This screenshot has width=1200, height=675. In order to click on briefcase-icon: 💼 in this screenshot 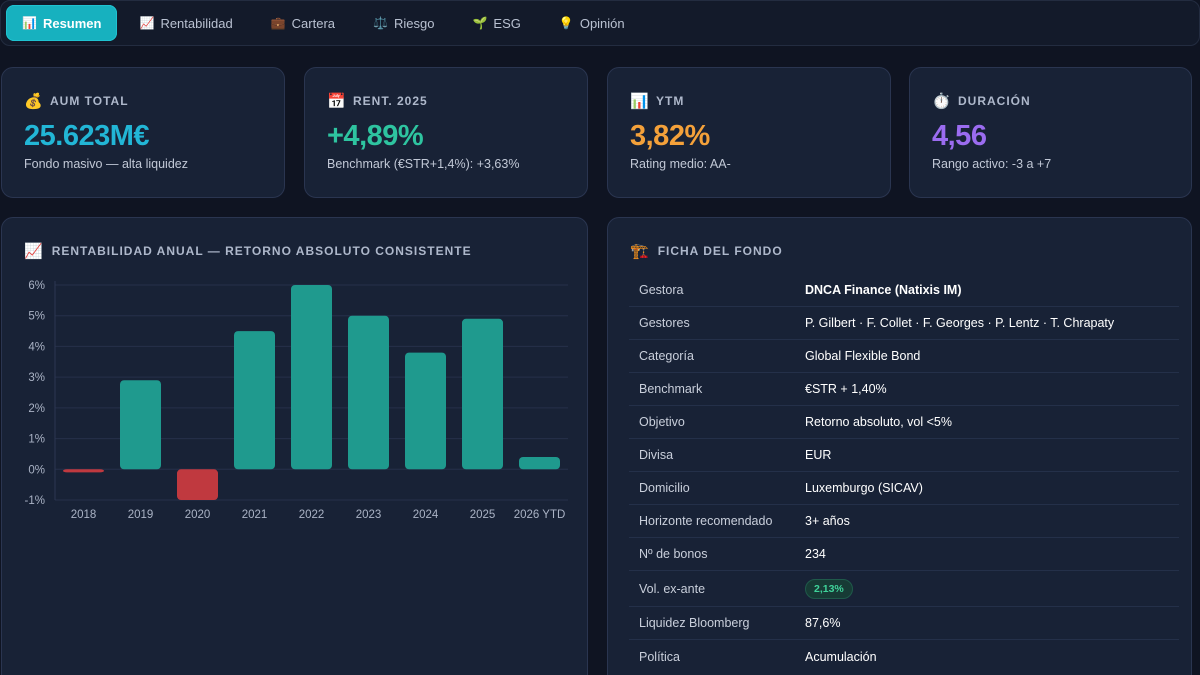, I will do `click(278, 23)`.